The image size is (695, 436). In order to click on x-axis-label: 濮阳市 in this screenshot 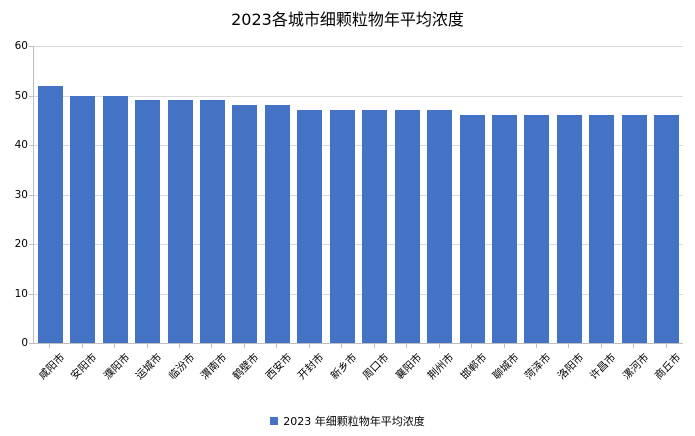, I will do `click(117, 367)`.